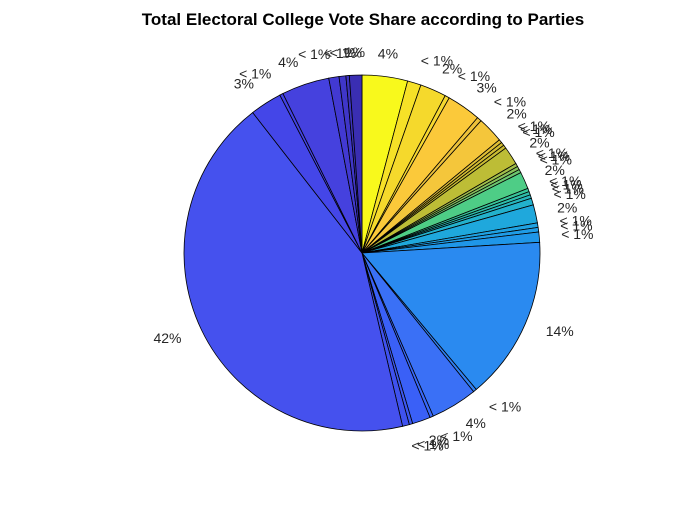 This screenshot has width=700, height=525. What do you see at coordinates (288, 62) in the screenshot?
I see `slice-label-34: 4%` at bounding box center [288, 62].